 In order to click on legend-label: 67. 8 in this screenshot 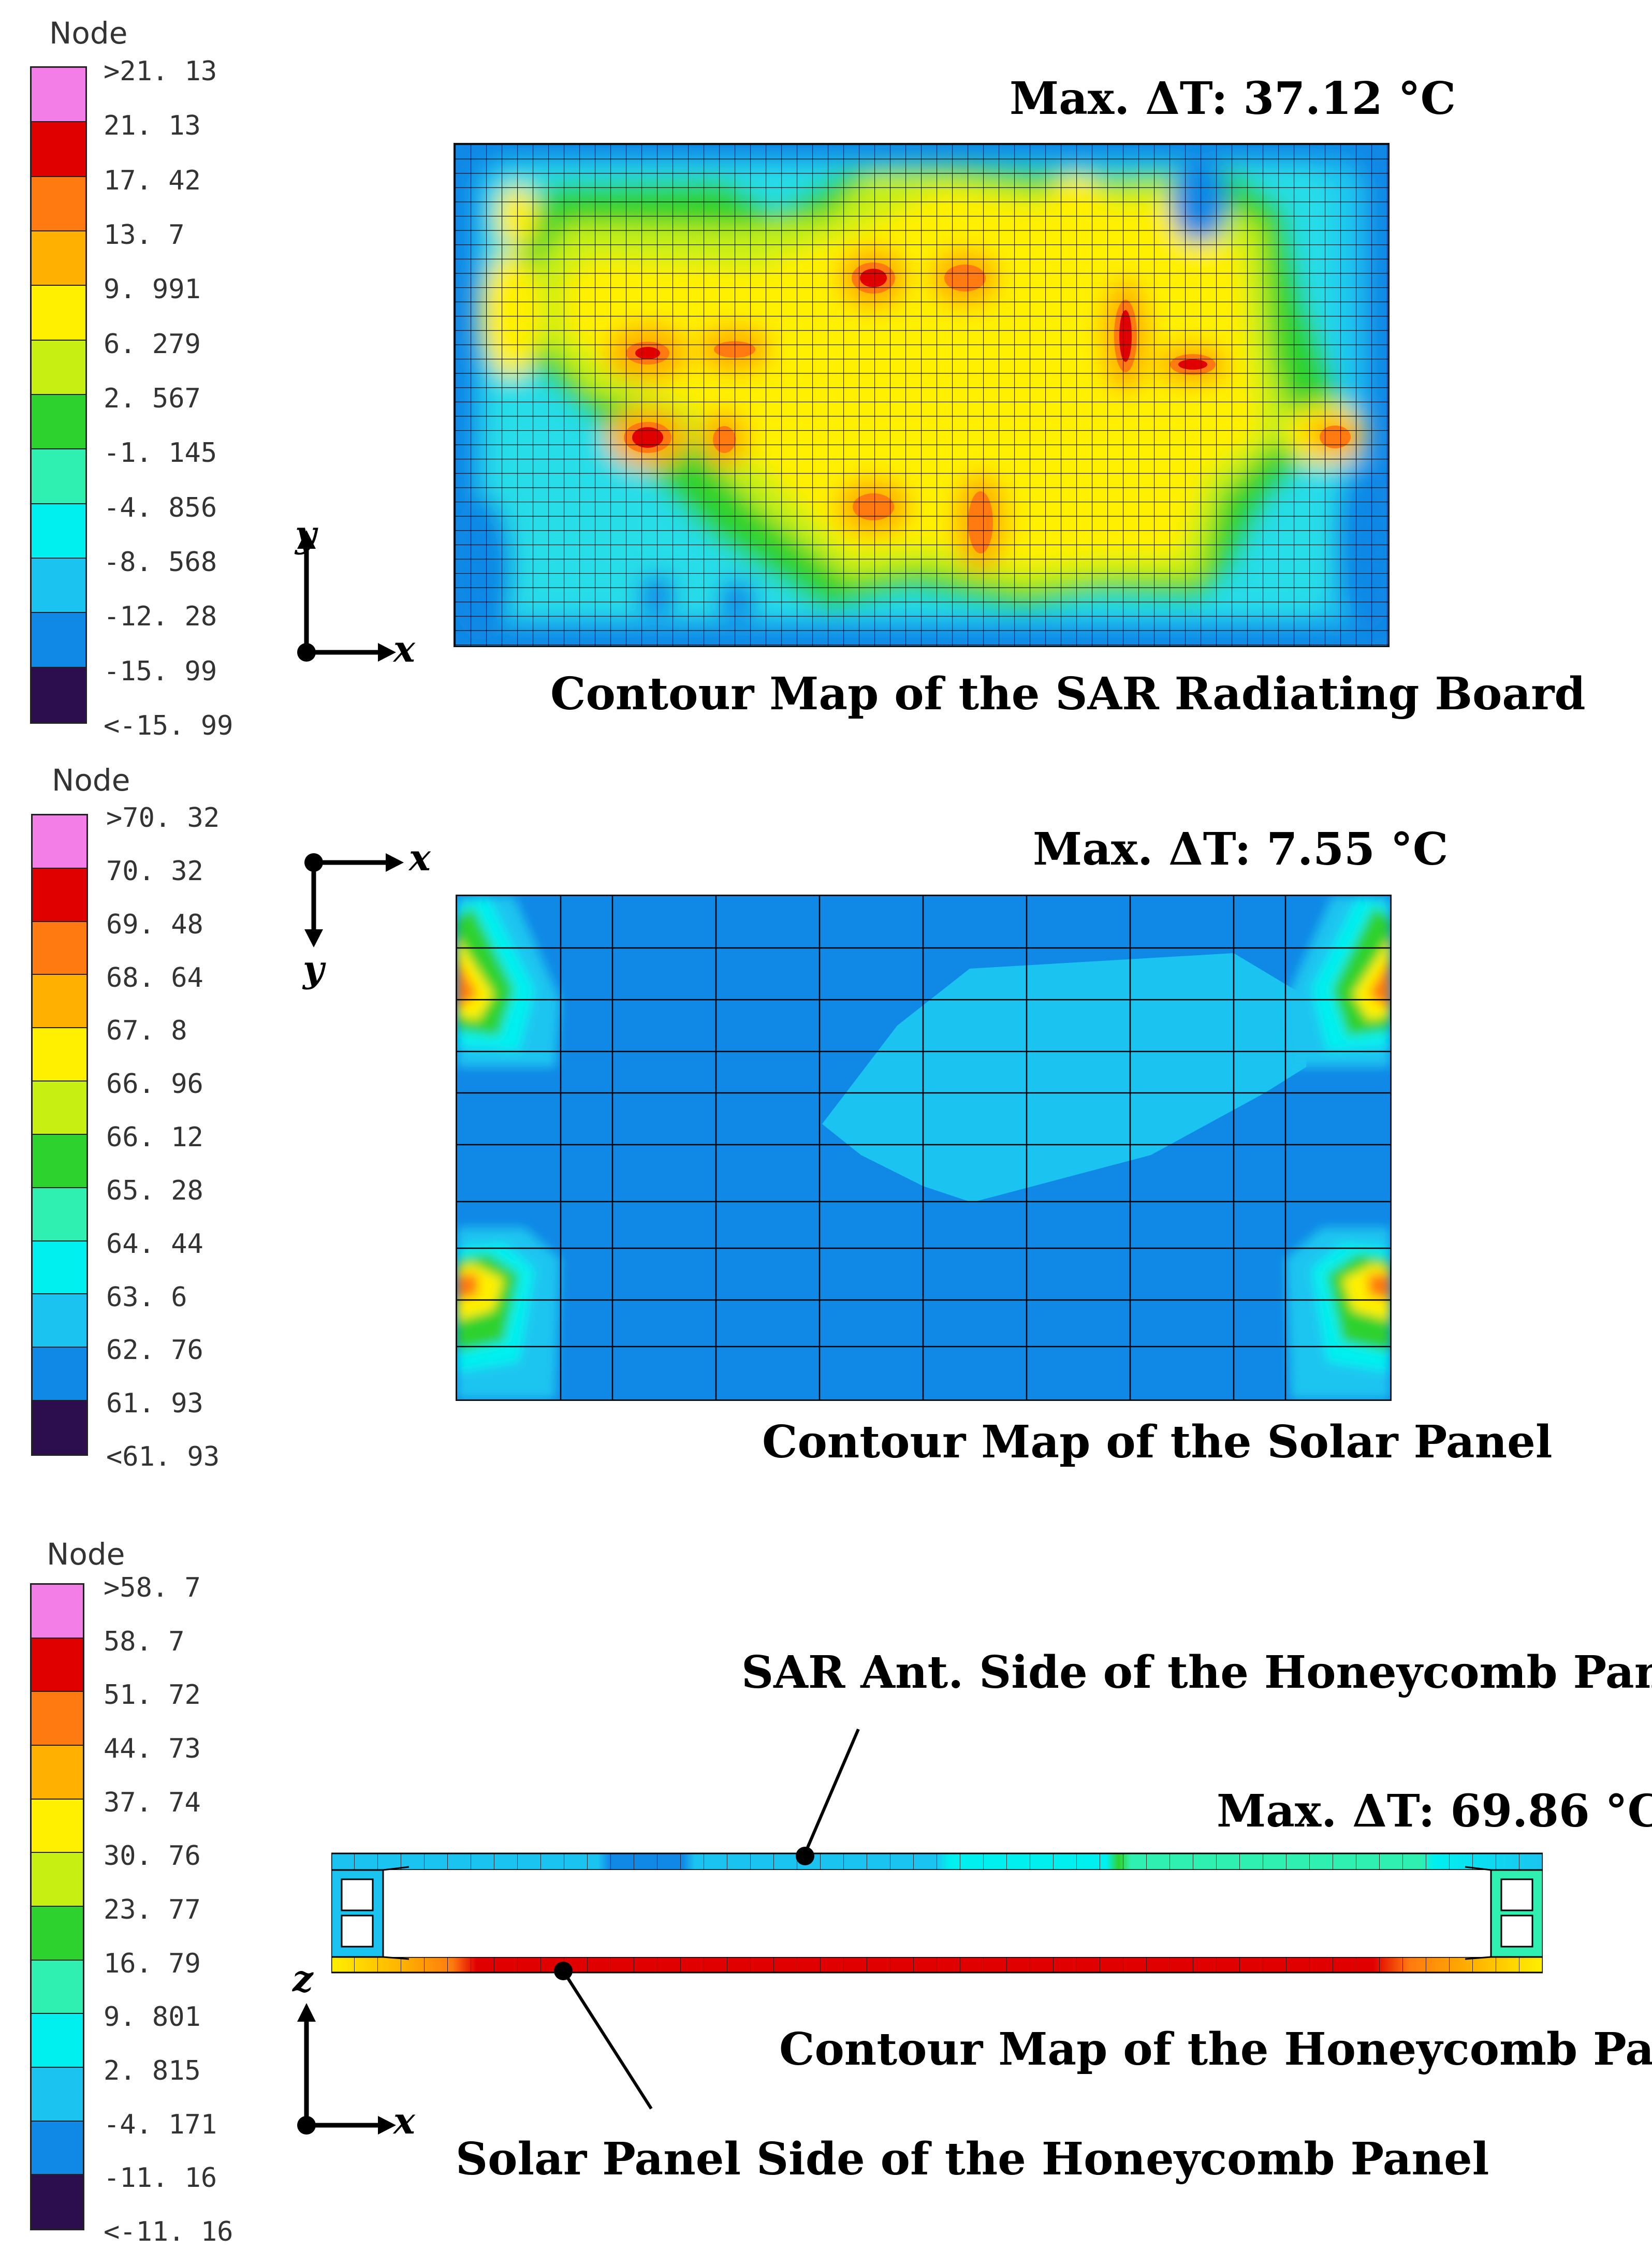, I will do `click(146, 1031)`.